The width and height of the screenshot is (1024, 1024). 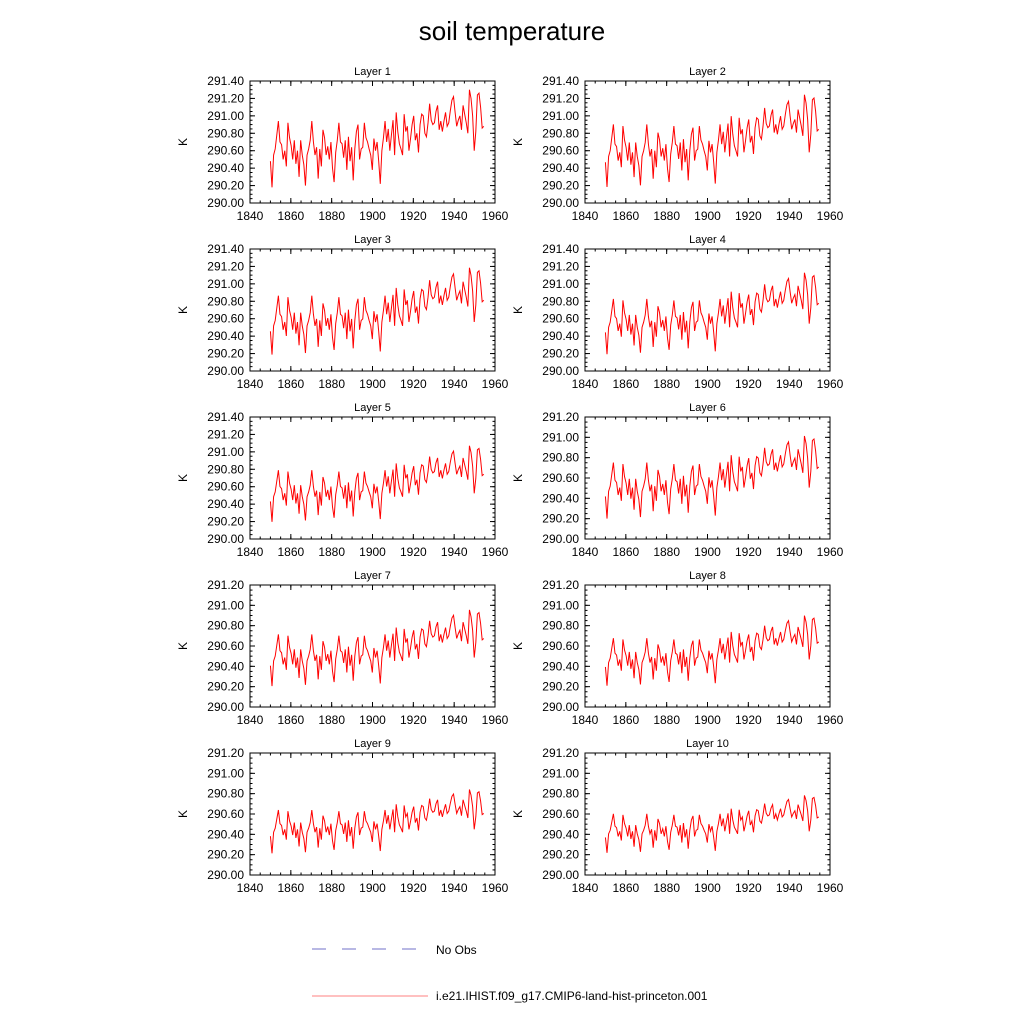 I want to click on figure-title: soil temperature, so click(x=512, y=31).